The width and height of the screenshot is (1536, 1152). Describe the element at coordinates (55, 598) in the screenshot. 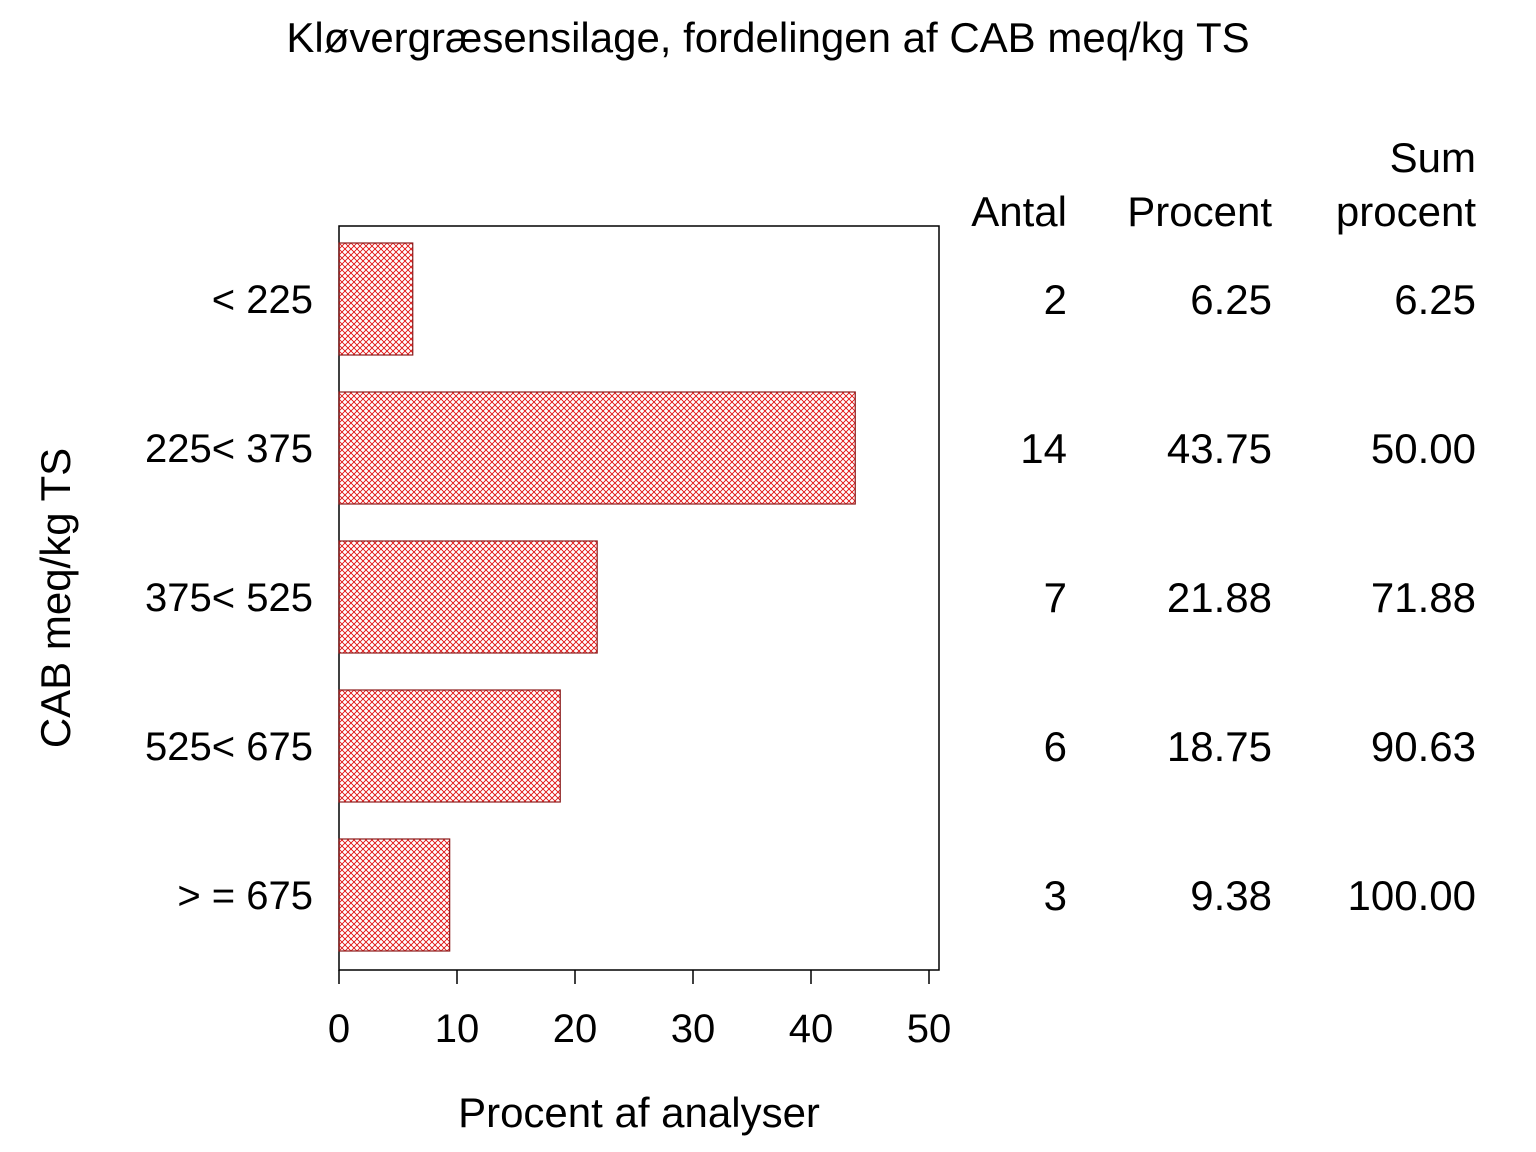

I see `y-axis-label: CAB meq/kg TS` at that location.